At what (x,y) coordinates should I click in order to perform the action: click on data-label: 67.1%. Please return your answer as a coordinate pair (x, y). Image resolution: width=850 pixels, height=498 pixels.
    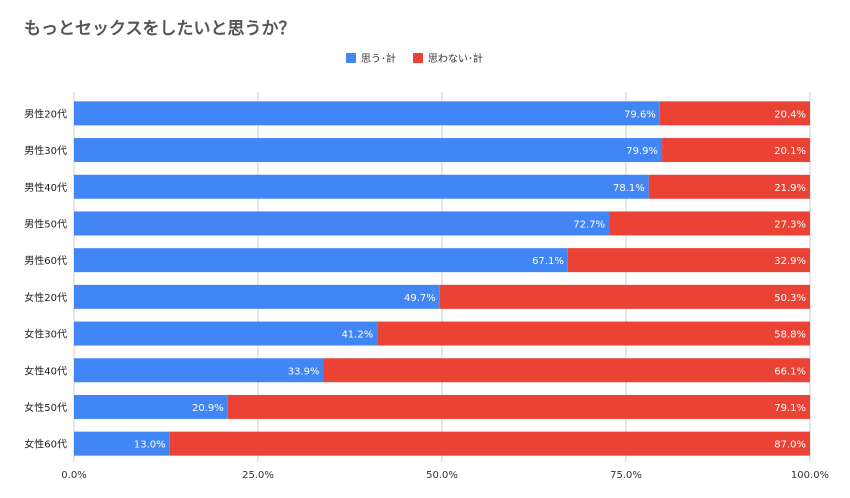
    Looking at the image, I should click on (548, 261).